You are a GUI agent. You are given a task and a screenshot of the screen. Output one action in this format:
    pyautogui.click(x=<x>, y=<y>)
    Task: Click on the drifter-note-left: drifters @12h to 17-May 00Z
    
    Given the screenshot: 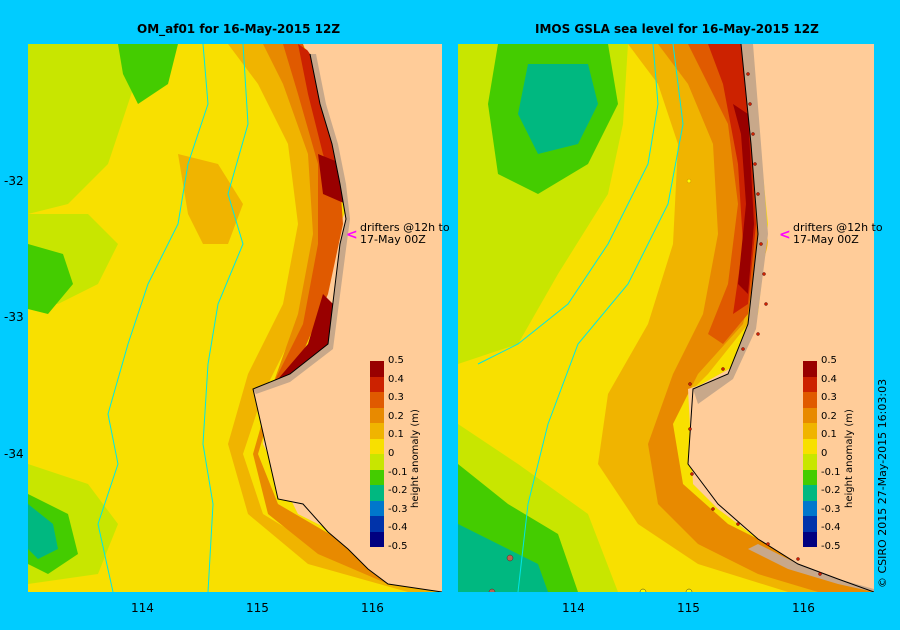 What is the action you would take?
    pyautogui.click(x=405, y=234)
    